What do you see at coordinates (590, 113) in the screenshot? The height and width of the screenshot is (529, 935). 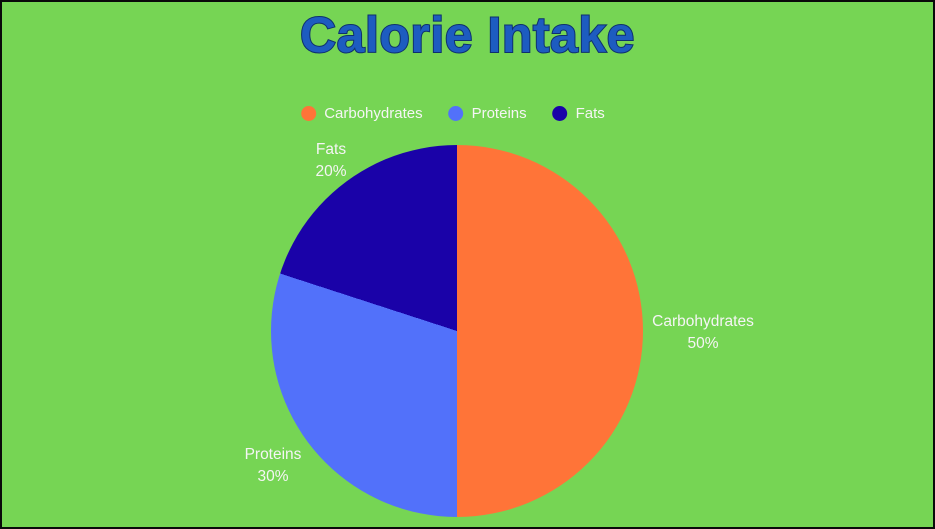 I see `legend-label-fats: Fats` at bounding box center [590, 113].